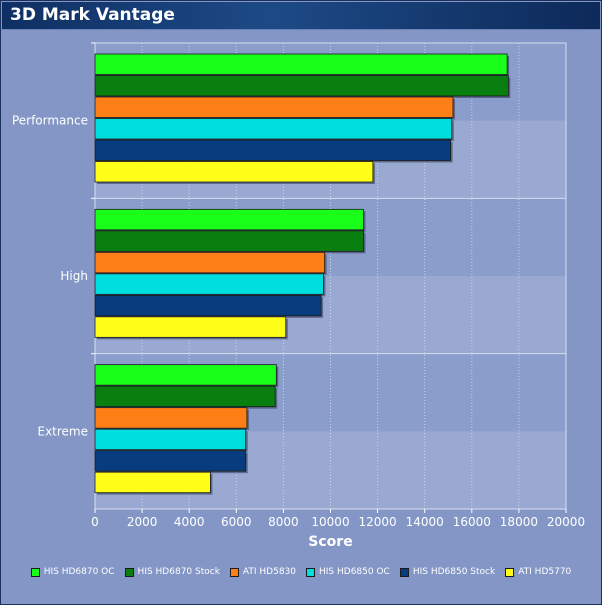 This screenshot has height=605, width=602. I want to click on legend-item: HIS HD6850 OC, so click(348, 572).